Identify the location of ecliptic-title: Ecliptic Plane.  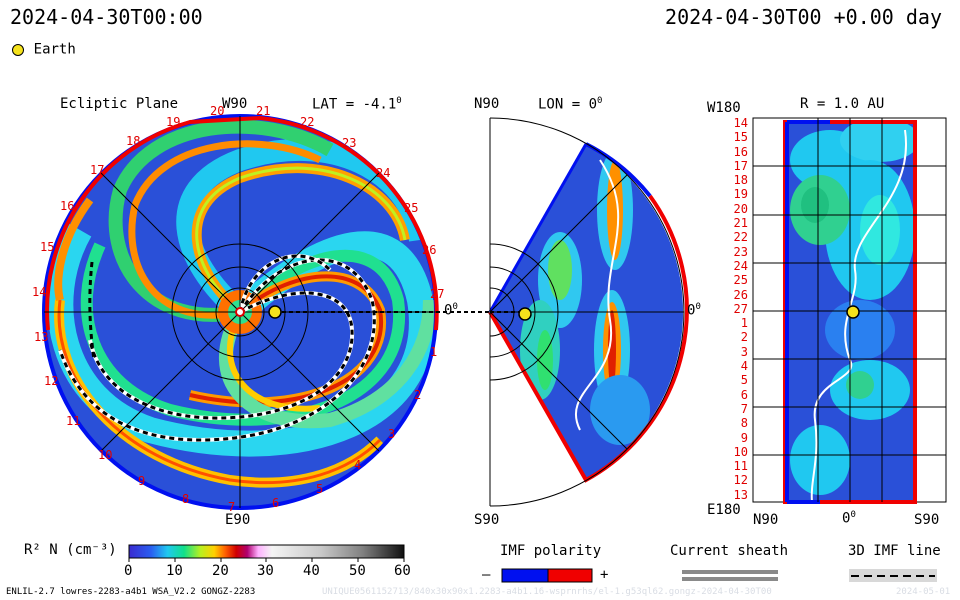
(119, 104).